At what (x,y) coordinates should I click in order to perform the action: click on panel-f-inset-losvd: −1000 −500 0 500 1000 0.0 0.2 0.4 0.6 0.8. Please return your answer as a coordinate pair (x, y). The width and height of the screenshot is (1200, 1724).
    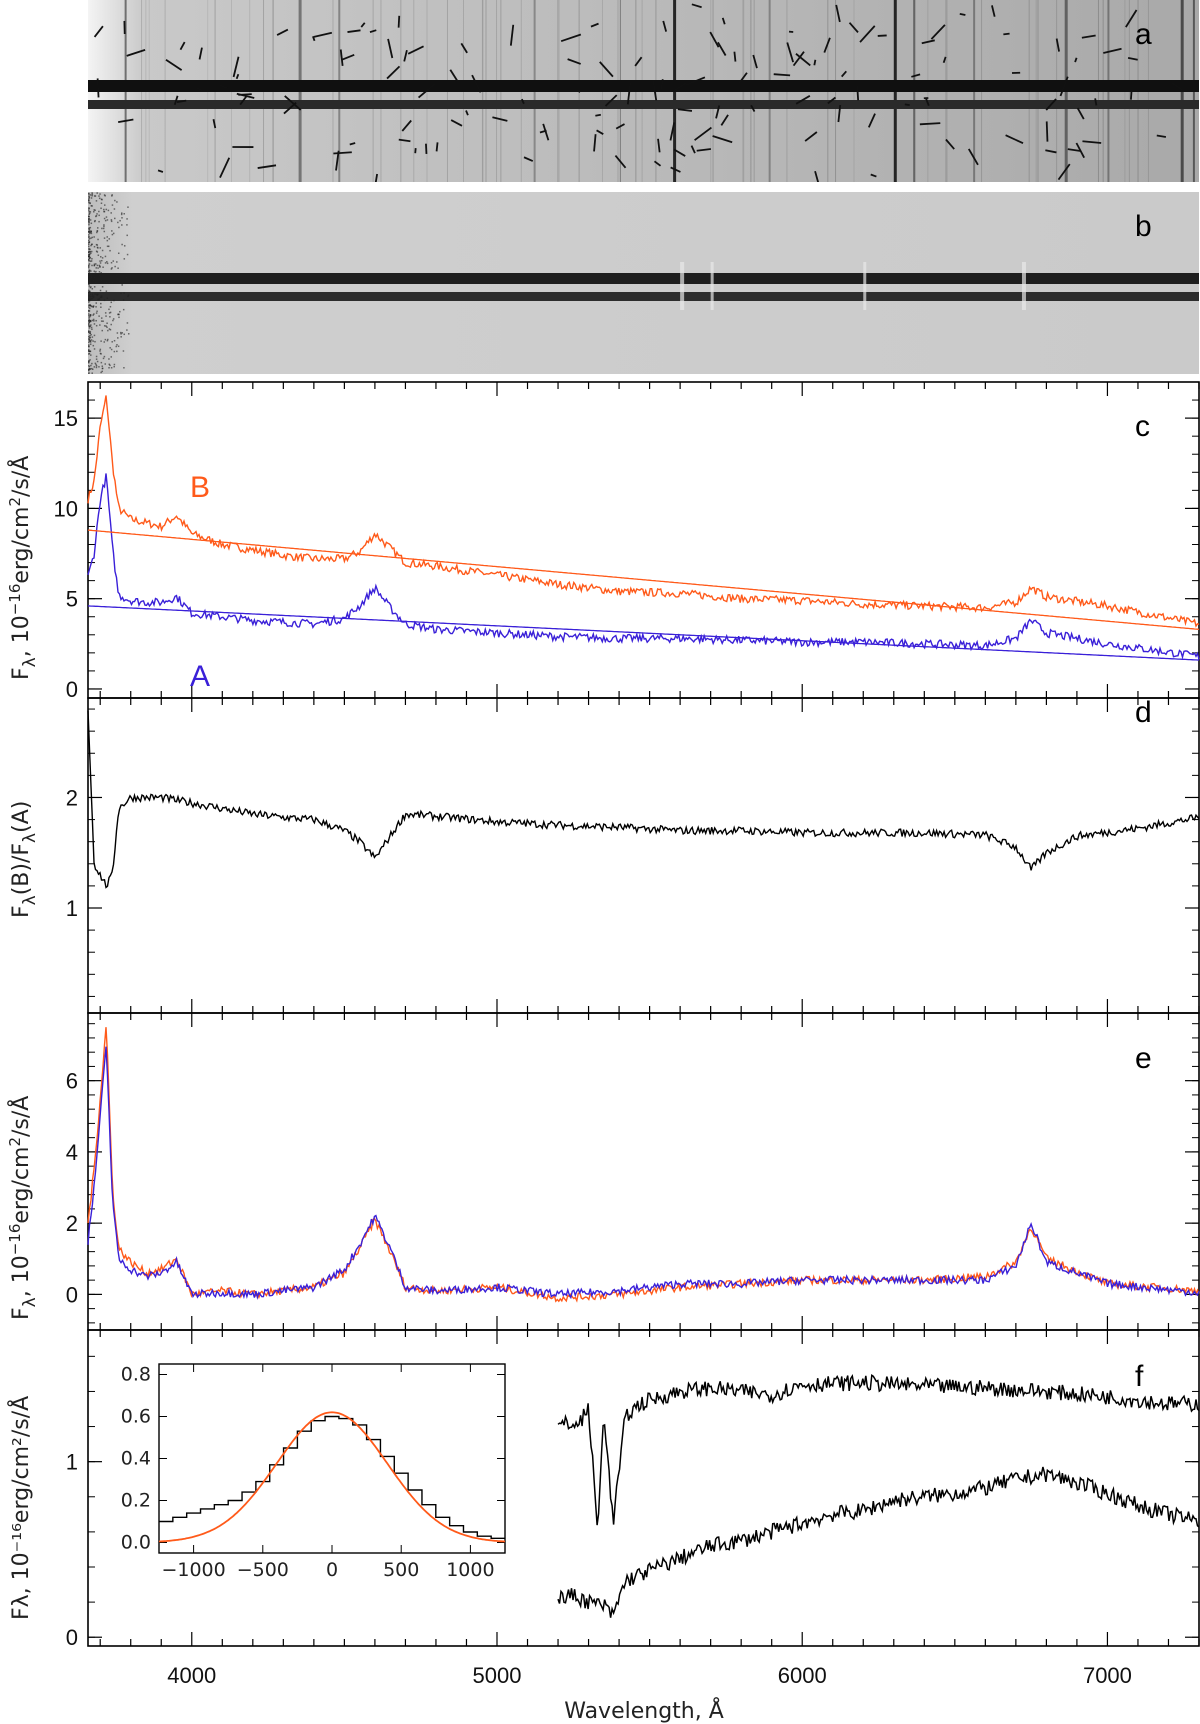
    Looking at the image, I should click on (313, 1472).